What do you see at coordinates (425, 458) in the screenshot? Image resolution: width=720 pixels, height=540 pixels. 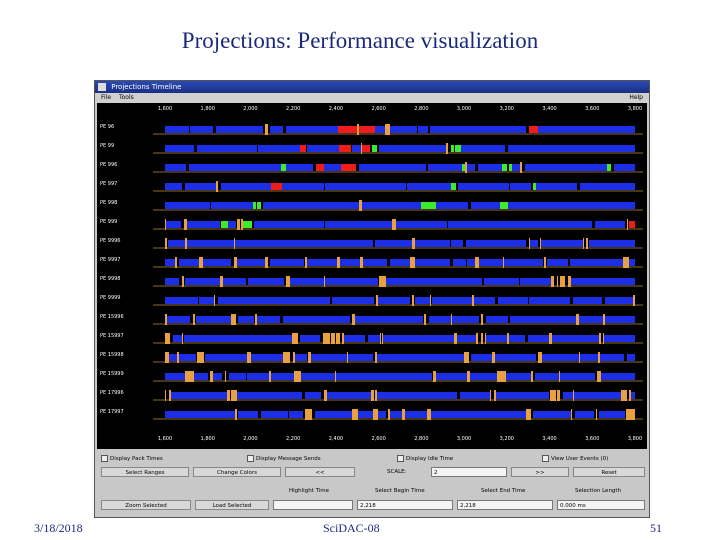 I see `display-idle-time-checkbox: Display Idle Time` at bounding box center [425, 458].